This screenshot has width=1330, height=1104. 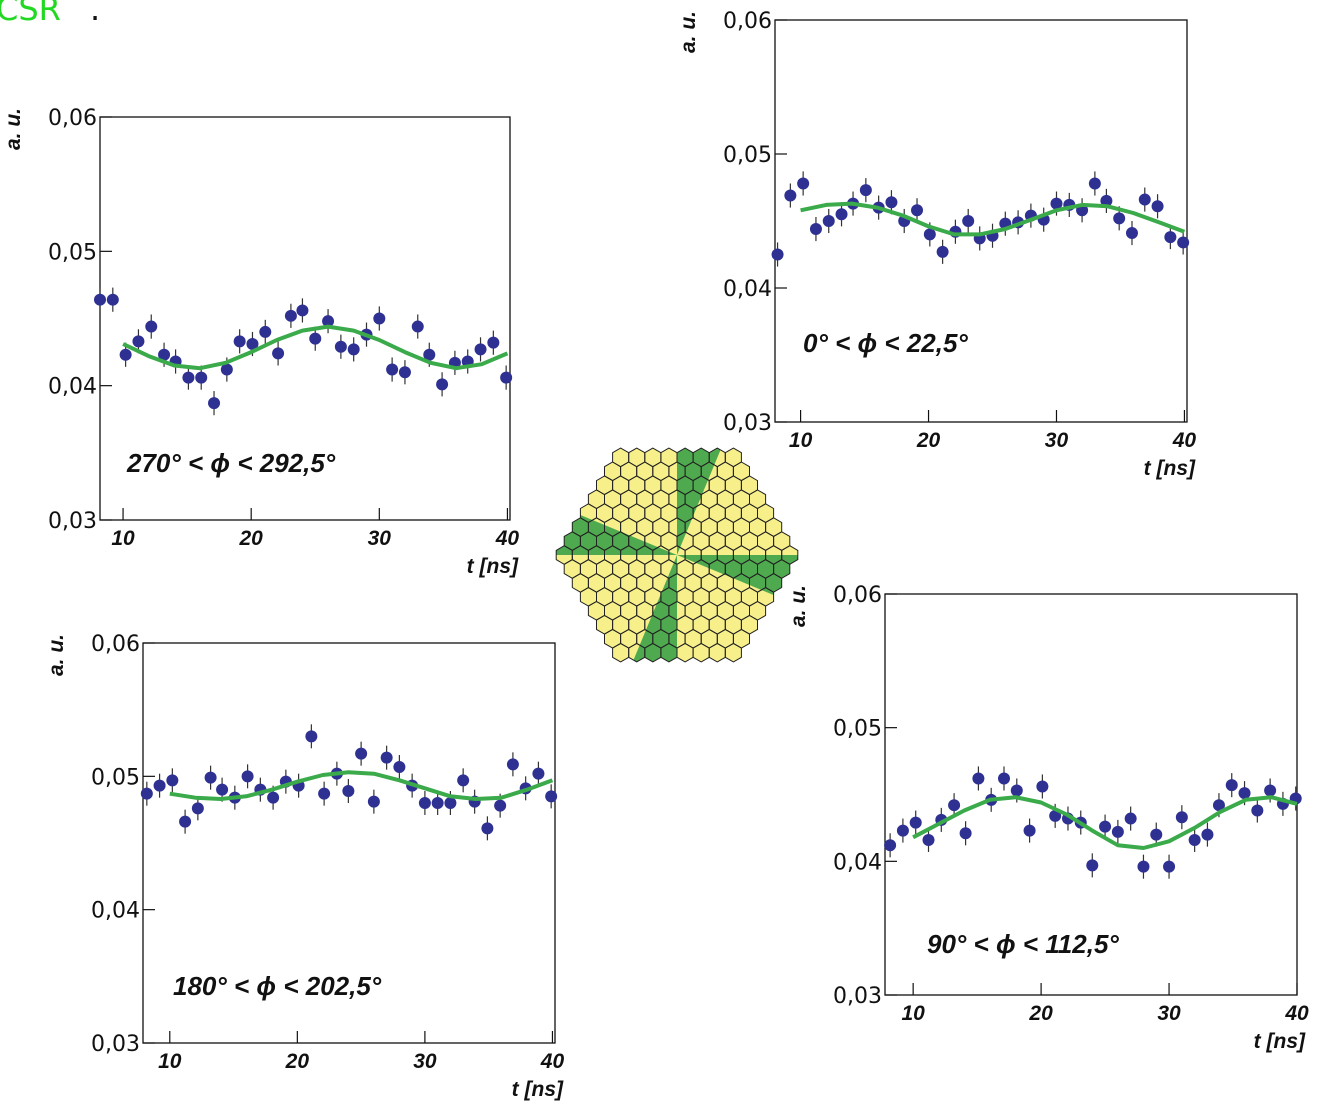 What do you see at coordinates (277, 986) in the screenshot?
I see `annotation: 180° < ϕ < 202,5°` at bounding box center [277, 986].